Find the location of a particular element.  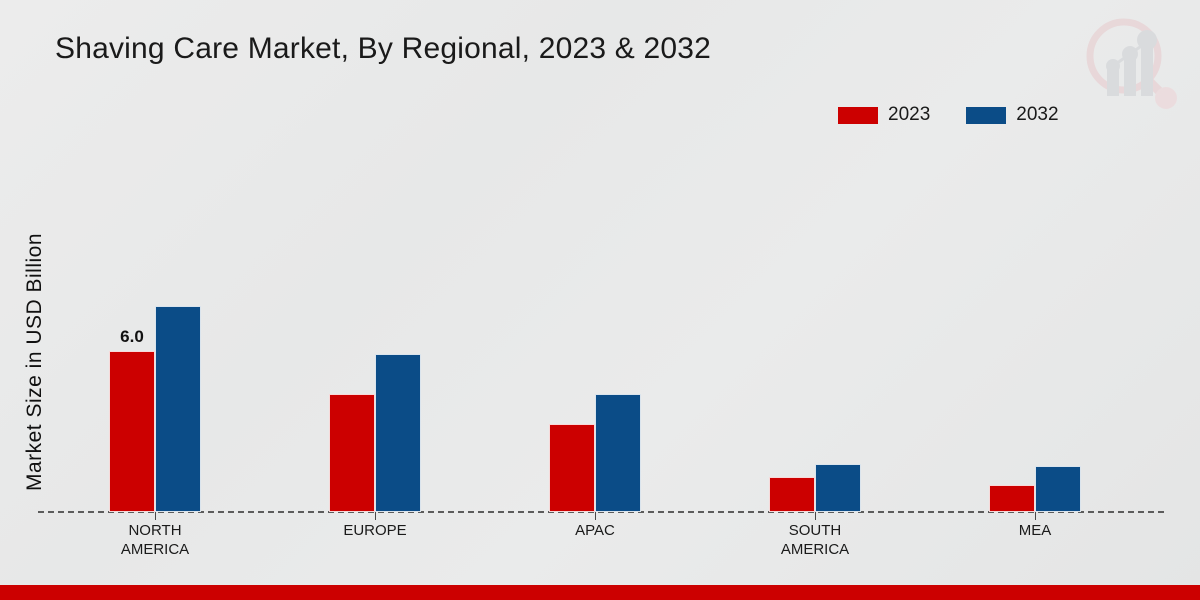

bar-2032-europe is located at coordinates (398, 433).